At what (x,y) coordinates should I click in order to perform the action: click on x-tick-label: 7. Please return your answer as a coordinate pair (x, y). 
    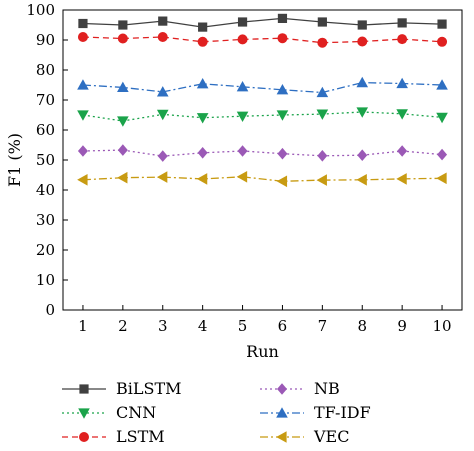
    Looking at the image, I should click on (323, 326).